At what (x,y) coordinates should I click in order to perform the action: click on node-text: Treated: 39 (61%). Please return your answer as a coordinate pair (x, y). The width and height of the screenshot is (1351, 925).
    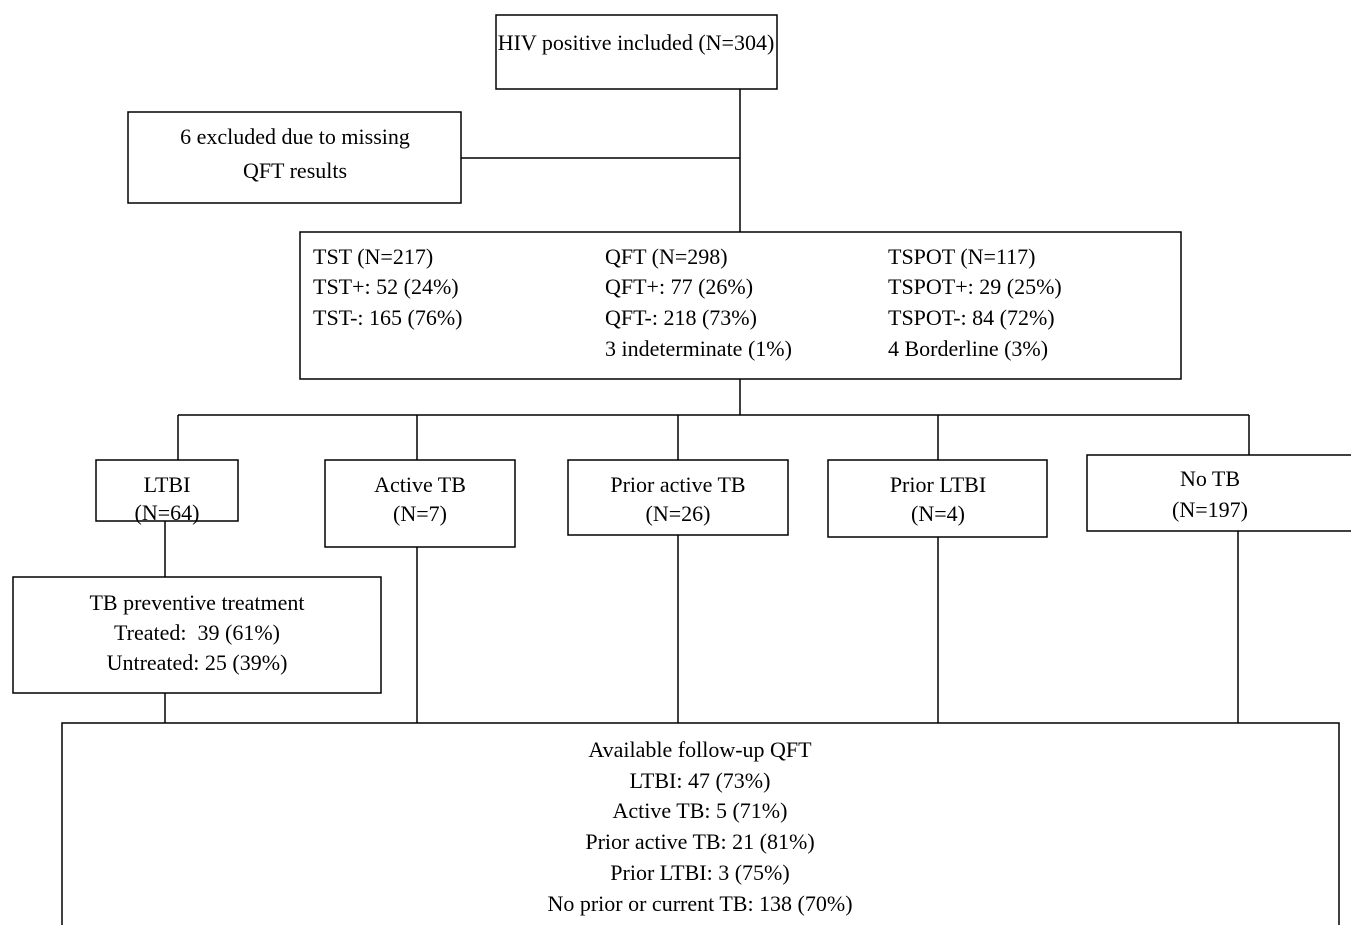
    Looking at the image, I should click on (197, 632).